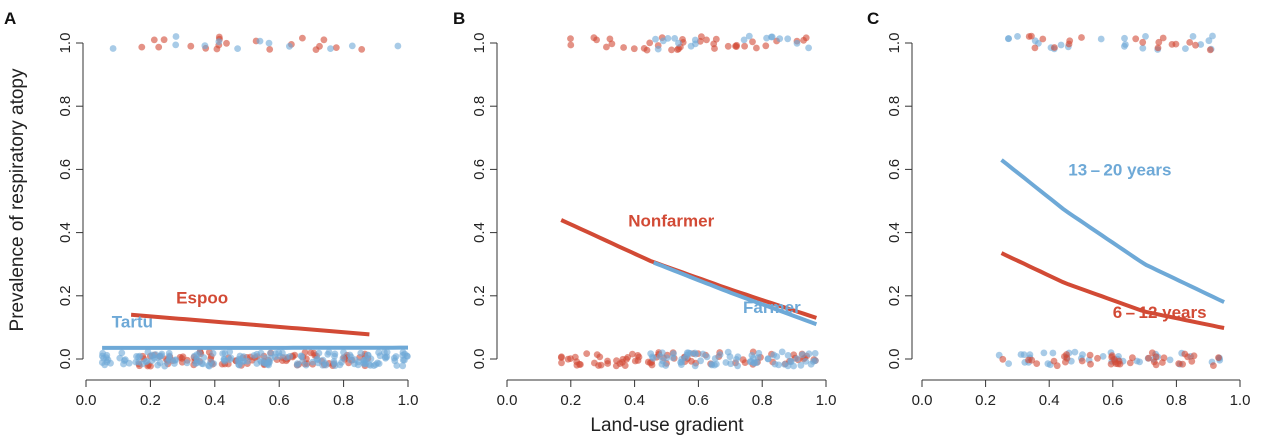 The image size is (1266, 437). I want to click on panel-a-x-tick-label: 0.6, so click(279, 400).